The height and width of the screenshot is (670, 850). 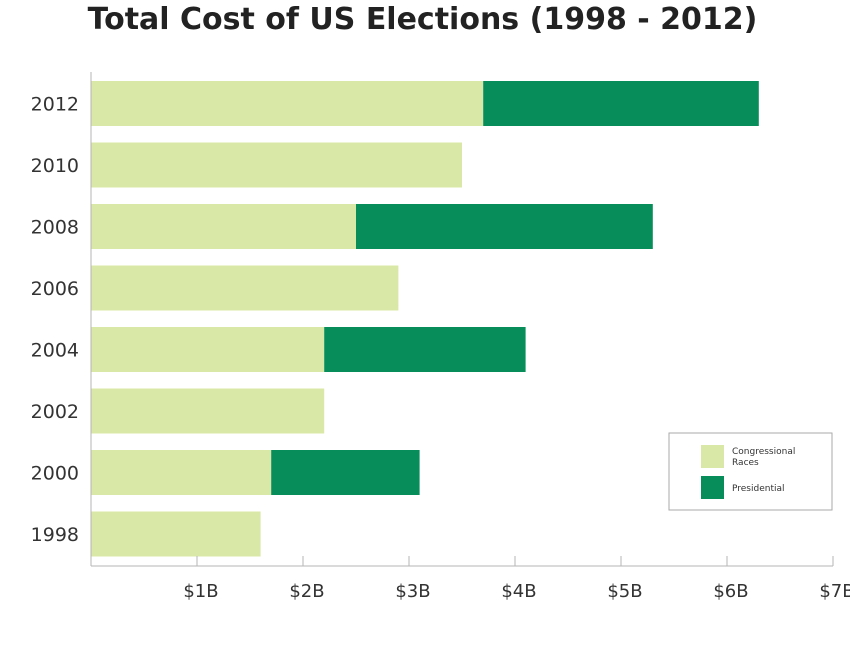 What do you see at coordinates (55, 228) in the screenshot?
I see `y-tick-label-2008: 2008` at bounding box center [55, 228].